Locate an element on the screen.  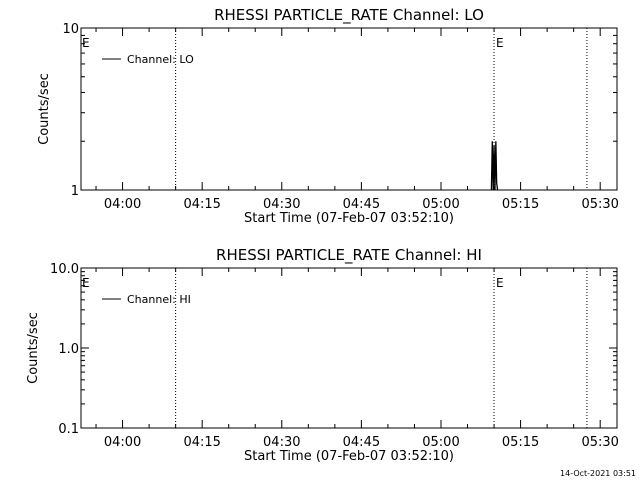
panel-1-x-tick-label: 04:15 is located at coordinates (201, 204).